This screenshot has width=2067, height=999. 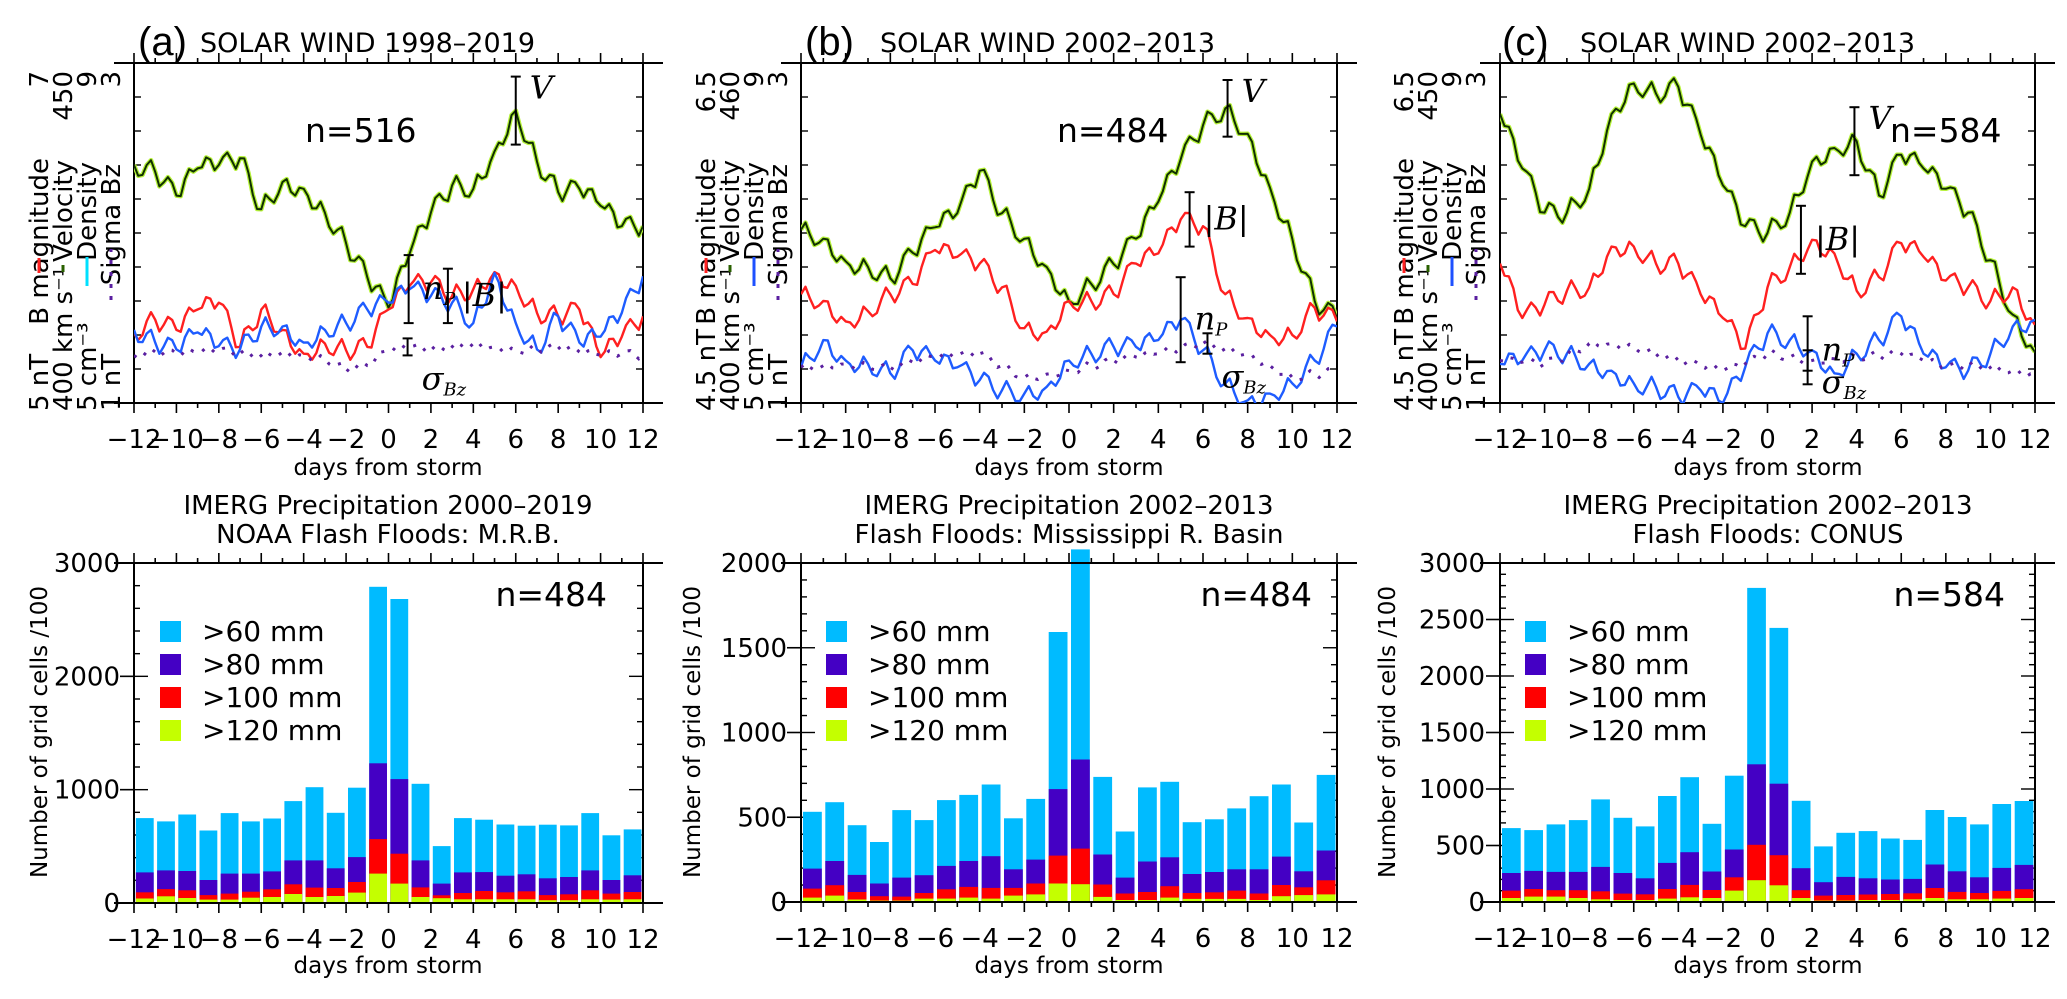 What do you see at coordinates (1767, 359) in the screenshot?
I see `sigma-bz-line` at bounding box center [1767, 359].